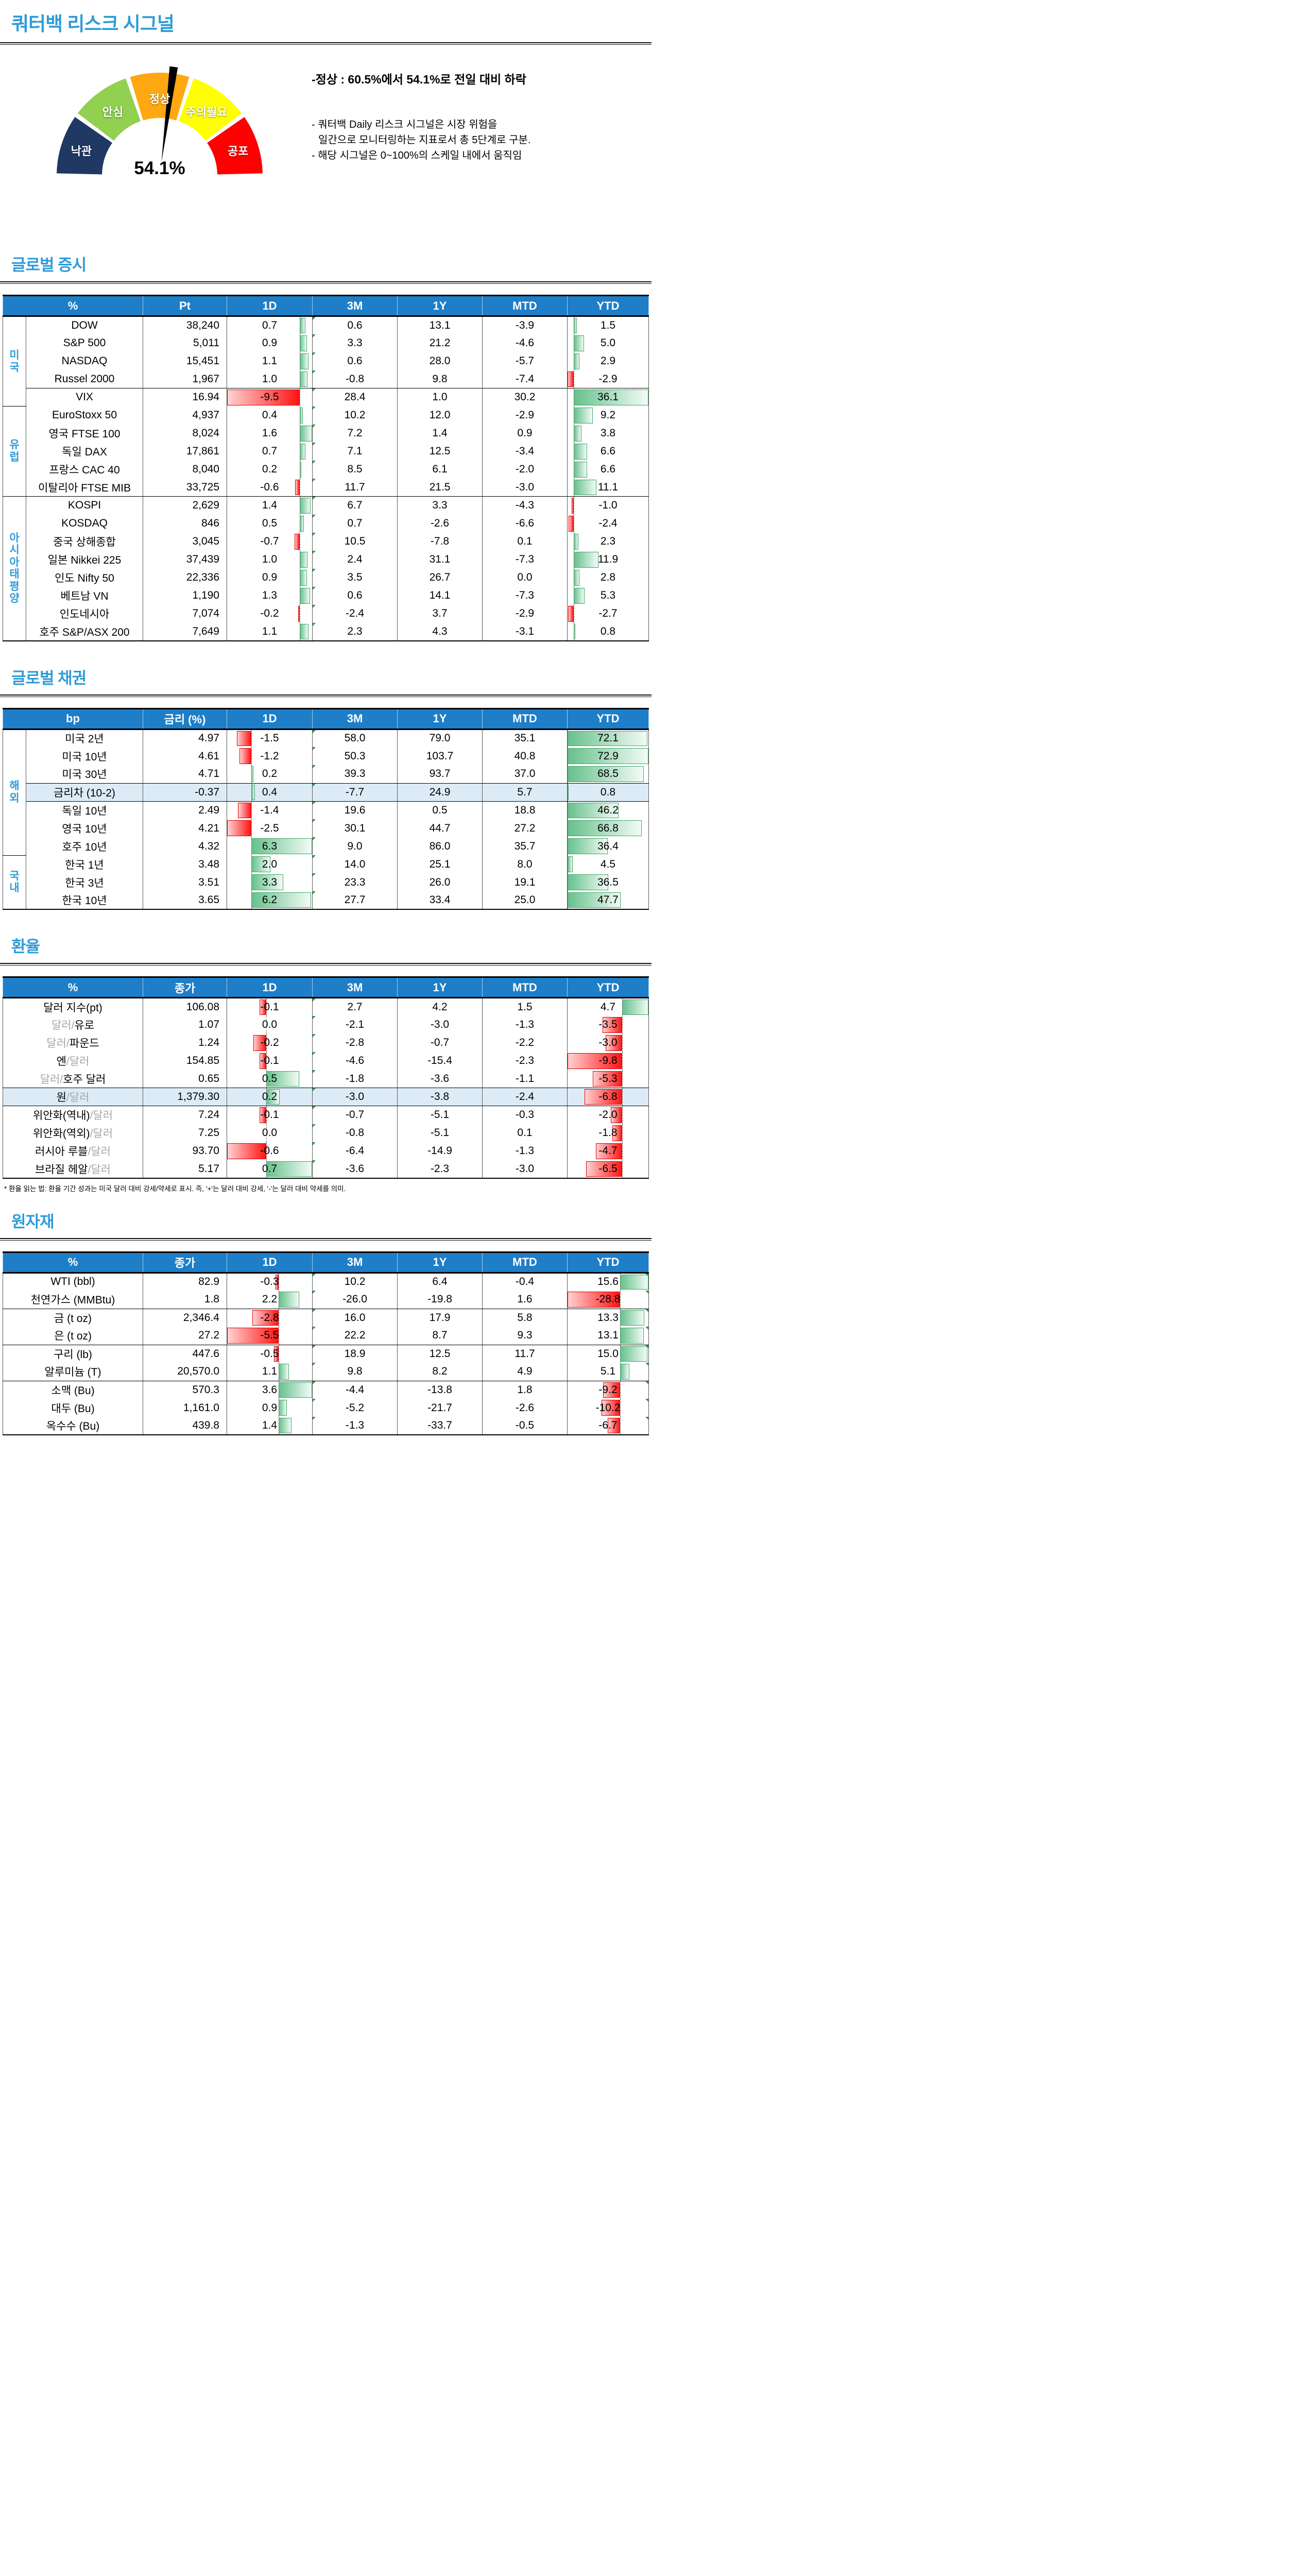 The width and height of the screenshot is (1303, 2576). What do you see at coordinates (355, 1151) in the screenshot?
I see `perf-cell-3m: -6.4` at bounding box center [355, 1151].